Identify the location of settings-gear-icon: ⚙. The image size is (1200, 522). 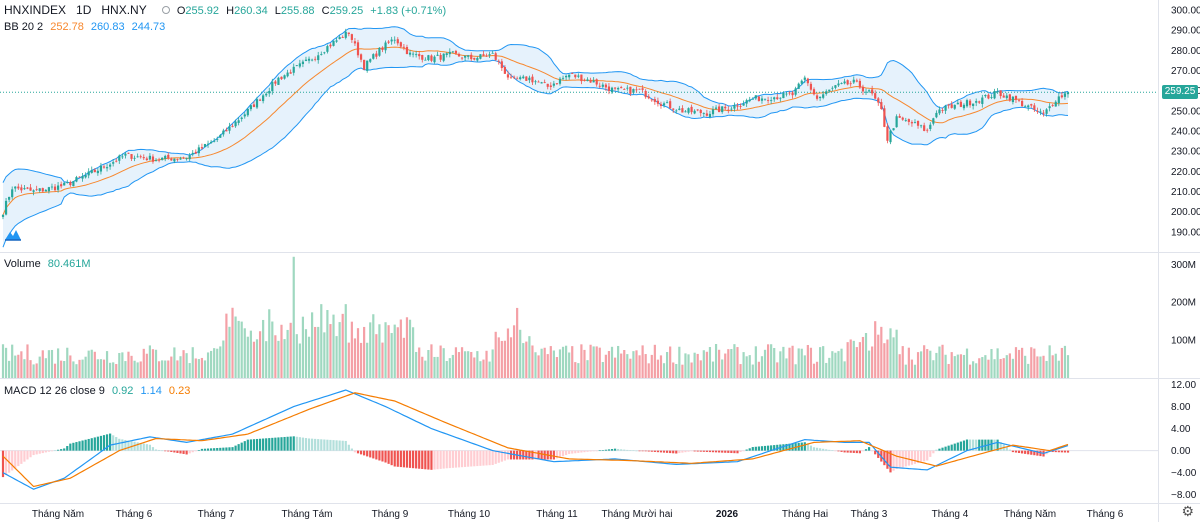
(1187, 511).